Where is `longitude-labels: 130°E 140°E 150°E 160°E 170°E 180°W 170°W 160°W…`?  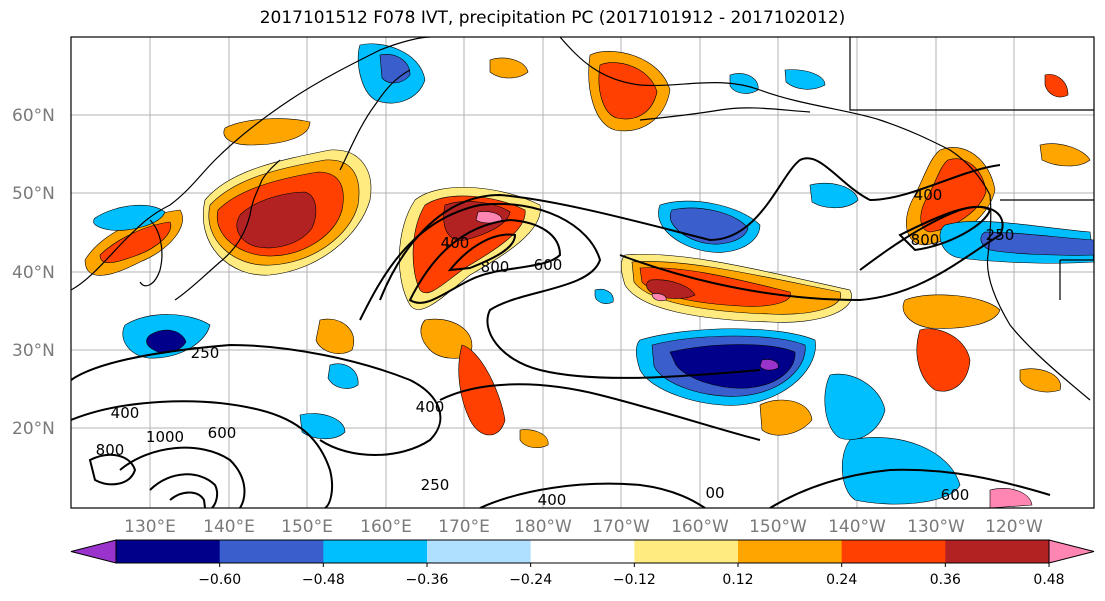
longitude-labels: 130°E 140°E 150°E 160°E 170°E 180°W 170°W 160°W… is located at coordinates (583, 527).